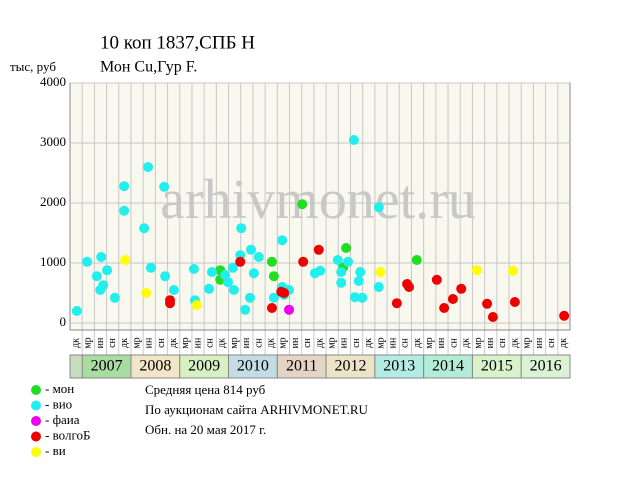 The height and width of the screenshot is (500, 630). What do you see at coordinates (62, 419) in the screenshot?
I see `legend-label: - фаиа` at bounding box center [62, 419].